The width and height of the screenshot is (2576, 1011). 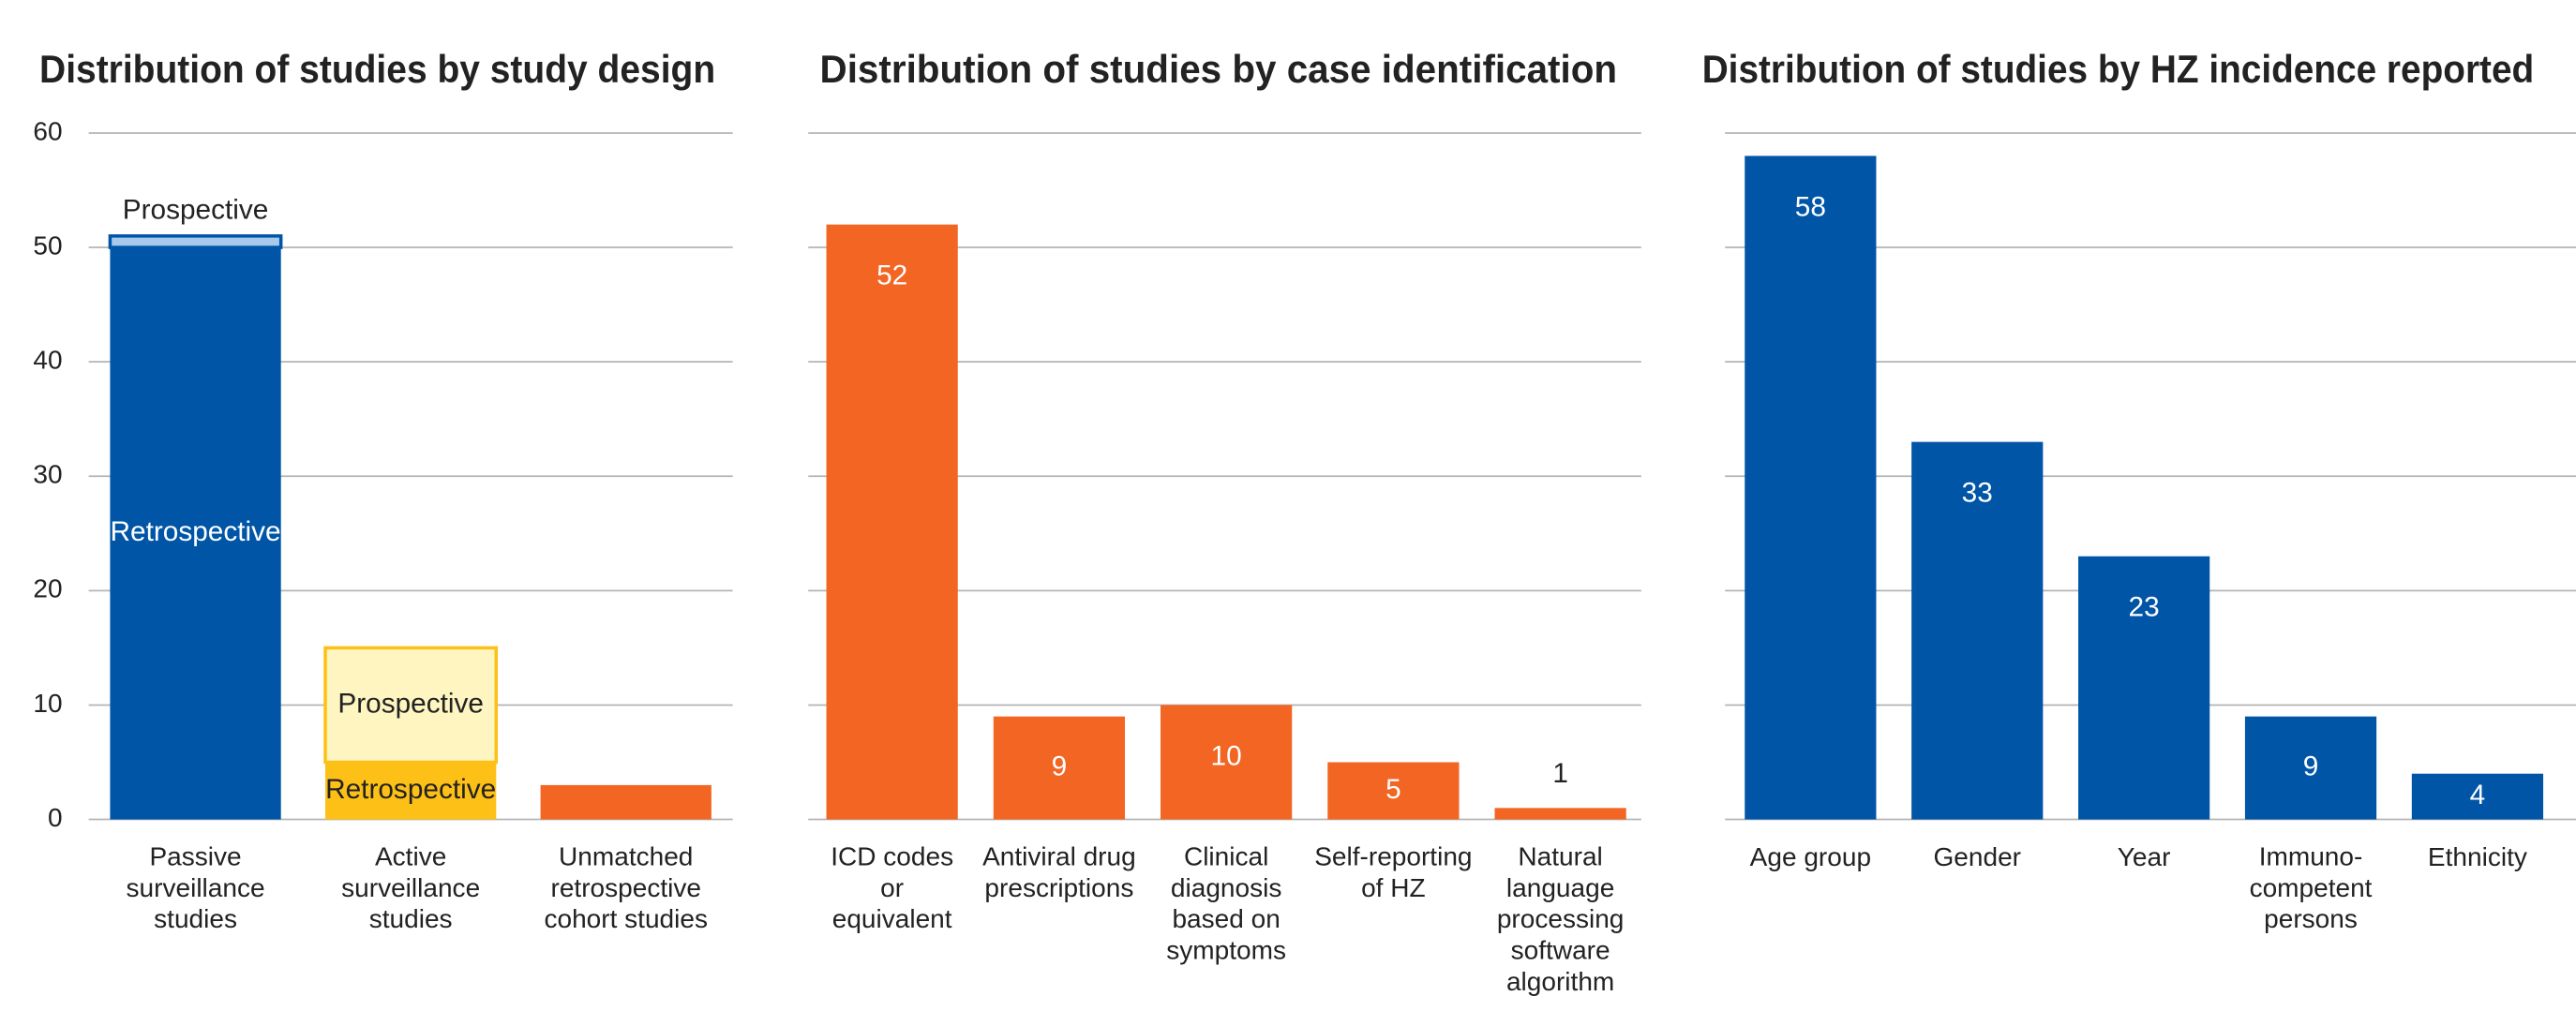 I want to click on x-tick-label: Passive surveillance studies, so click(x=196, y=888).